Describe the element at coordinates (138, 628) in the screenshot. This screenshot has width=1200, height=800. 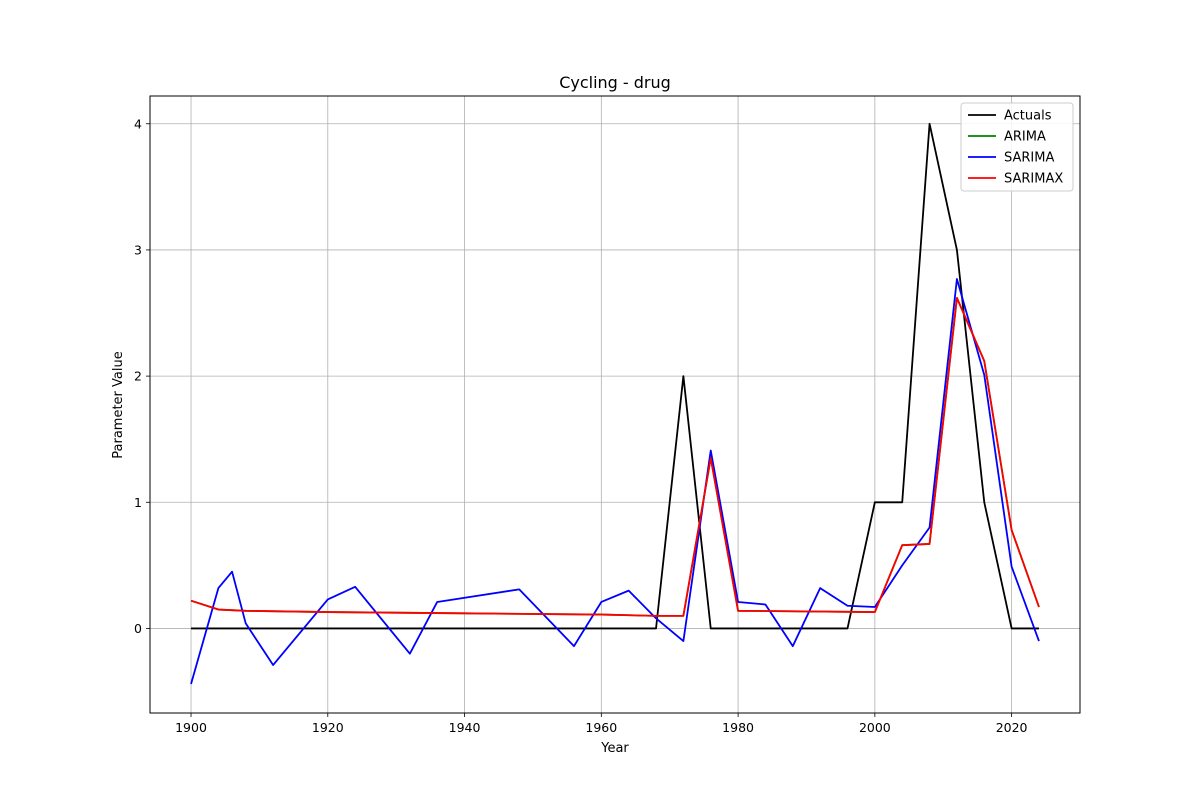
I see `y-tick-label: 0` at that location.